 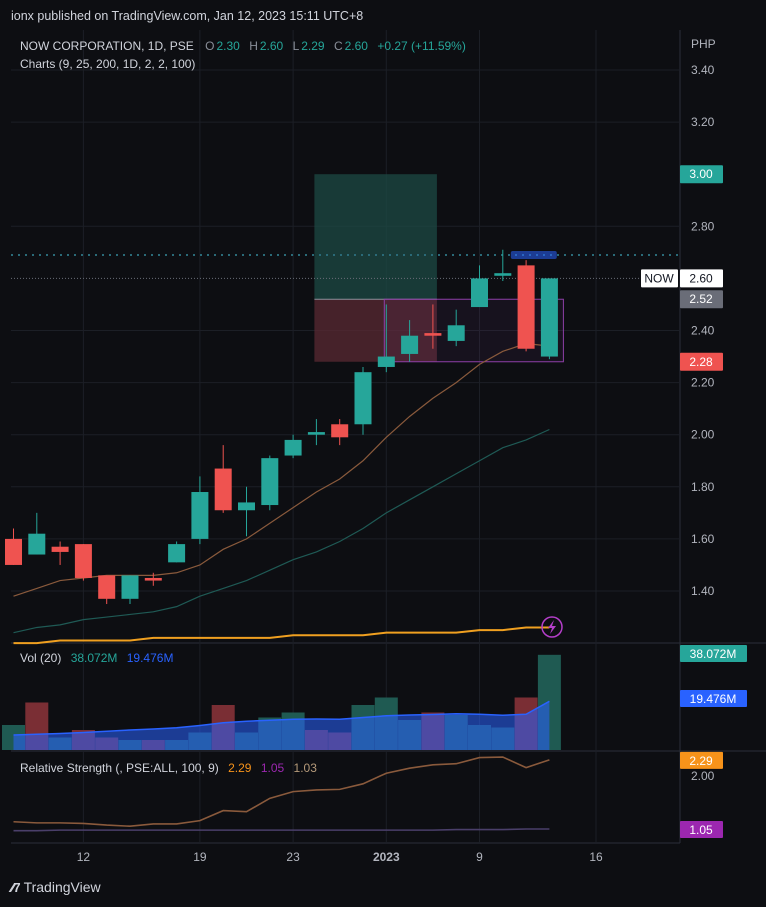 I want to click on tradingview-brand: ⁄⁄7 TradingView, so click(x=56, y=887).